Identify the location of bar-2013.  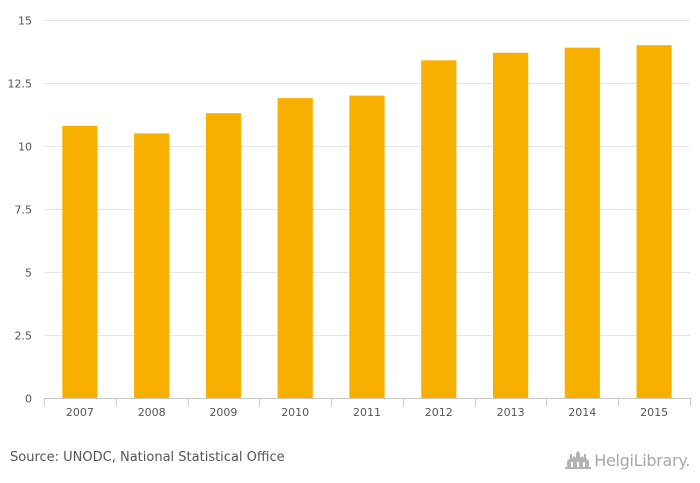
(511, 225).